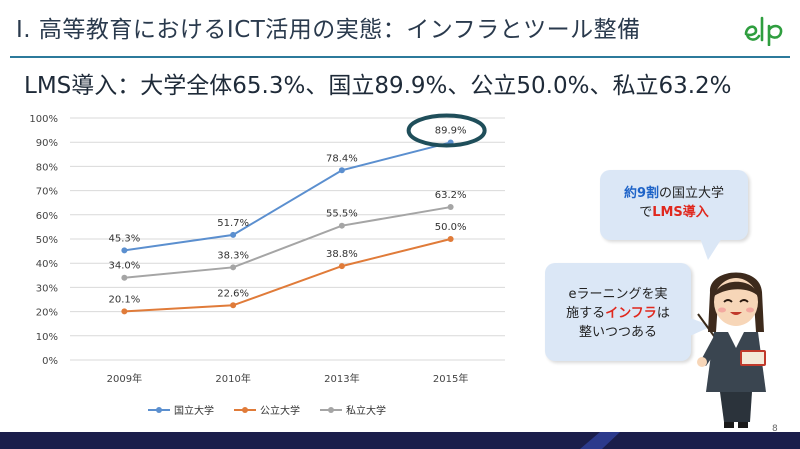 The image size is (800, 449). I want to click on y-tick-label: 10%, so click(47, 337).